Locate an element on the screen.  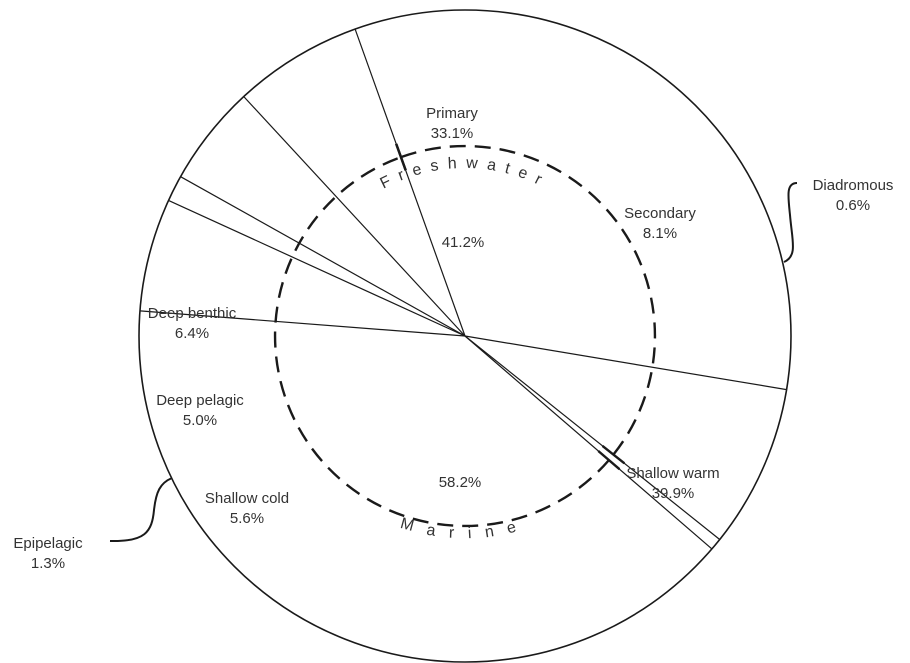
slice-label-deep-benthic: Deep benthic is located at coordinates (192, 313).